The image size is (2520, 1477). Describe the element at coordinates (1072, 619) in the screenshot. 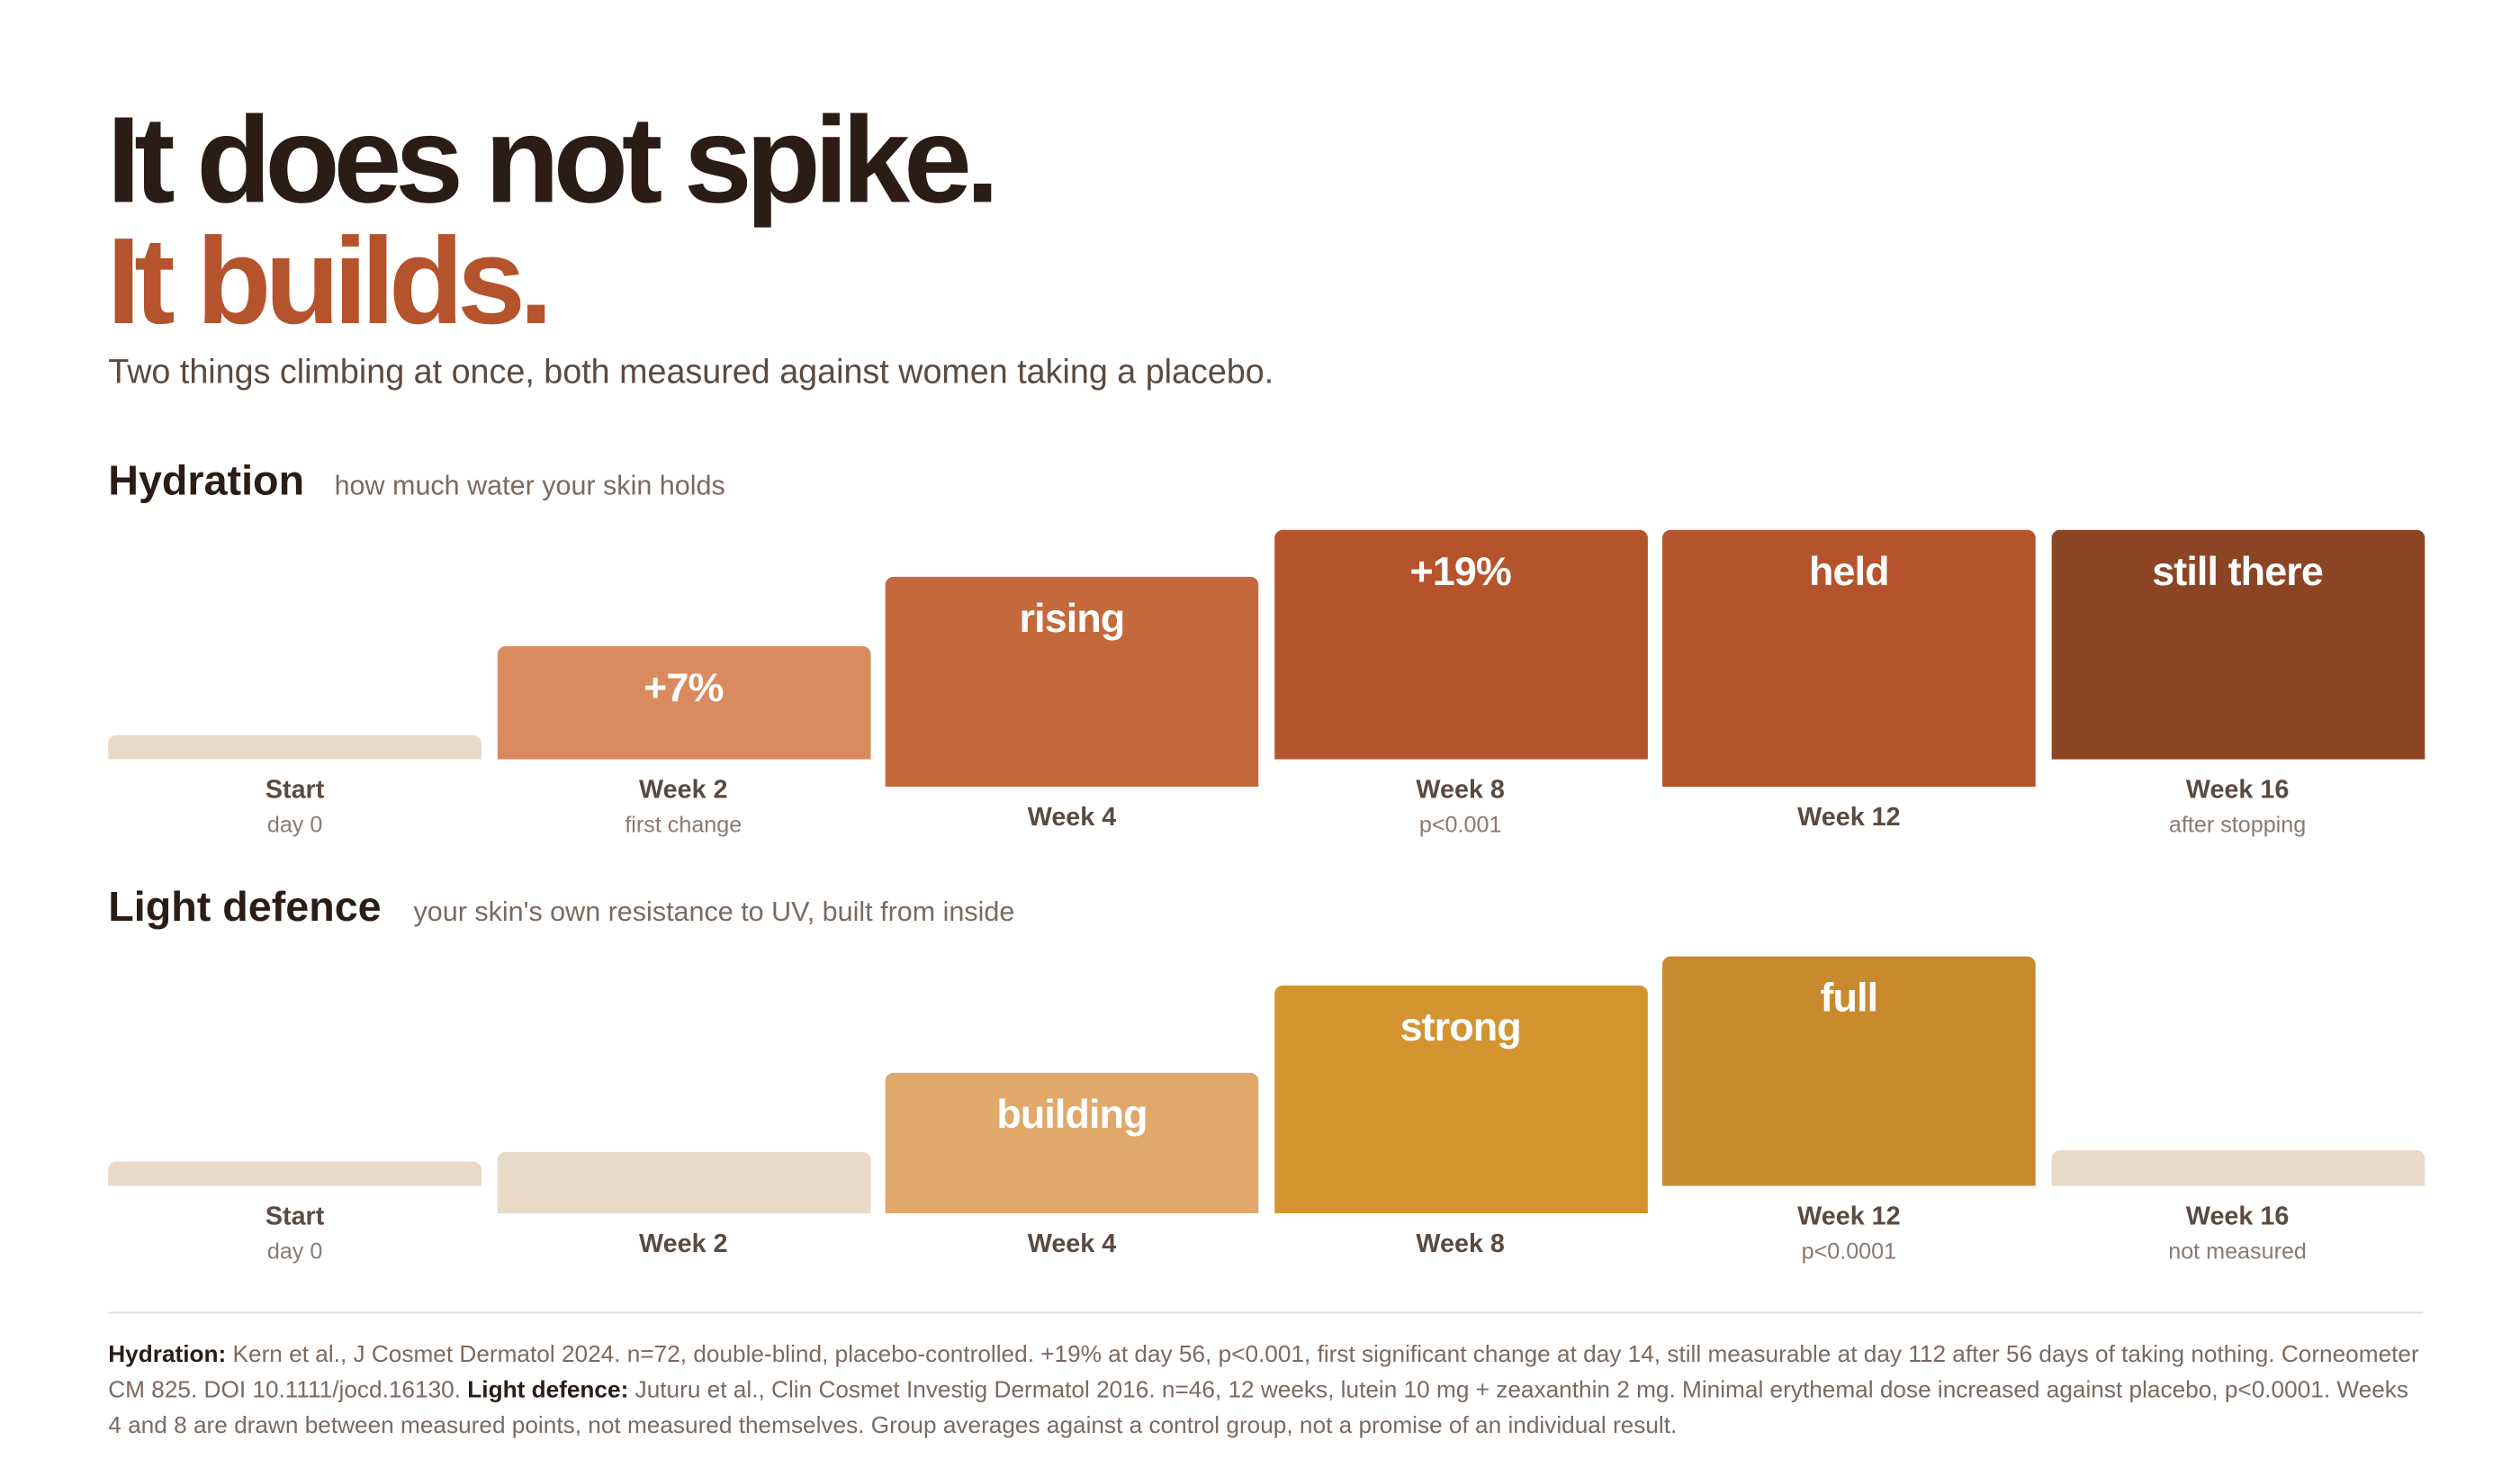

I see `bar-tag: rising` at that location.